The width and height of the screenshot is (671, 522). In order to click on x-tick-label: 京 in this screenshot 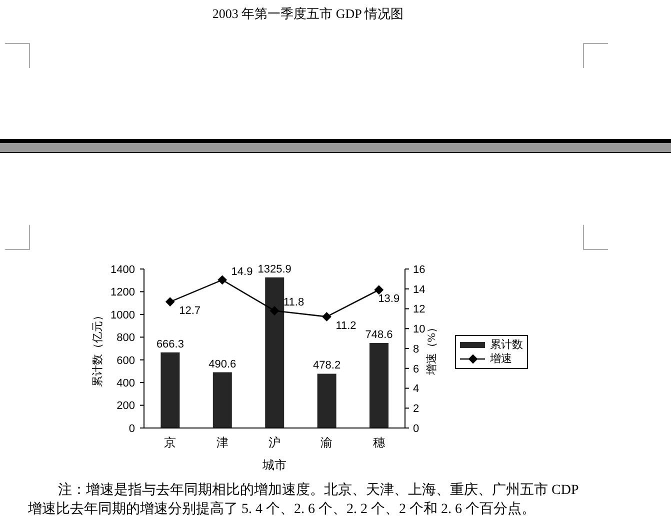, I will do `click(170, 443)`.